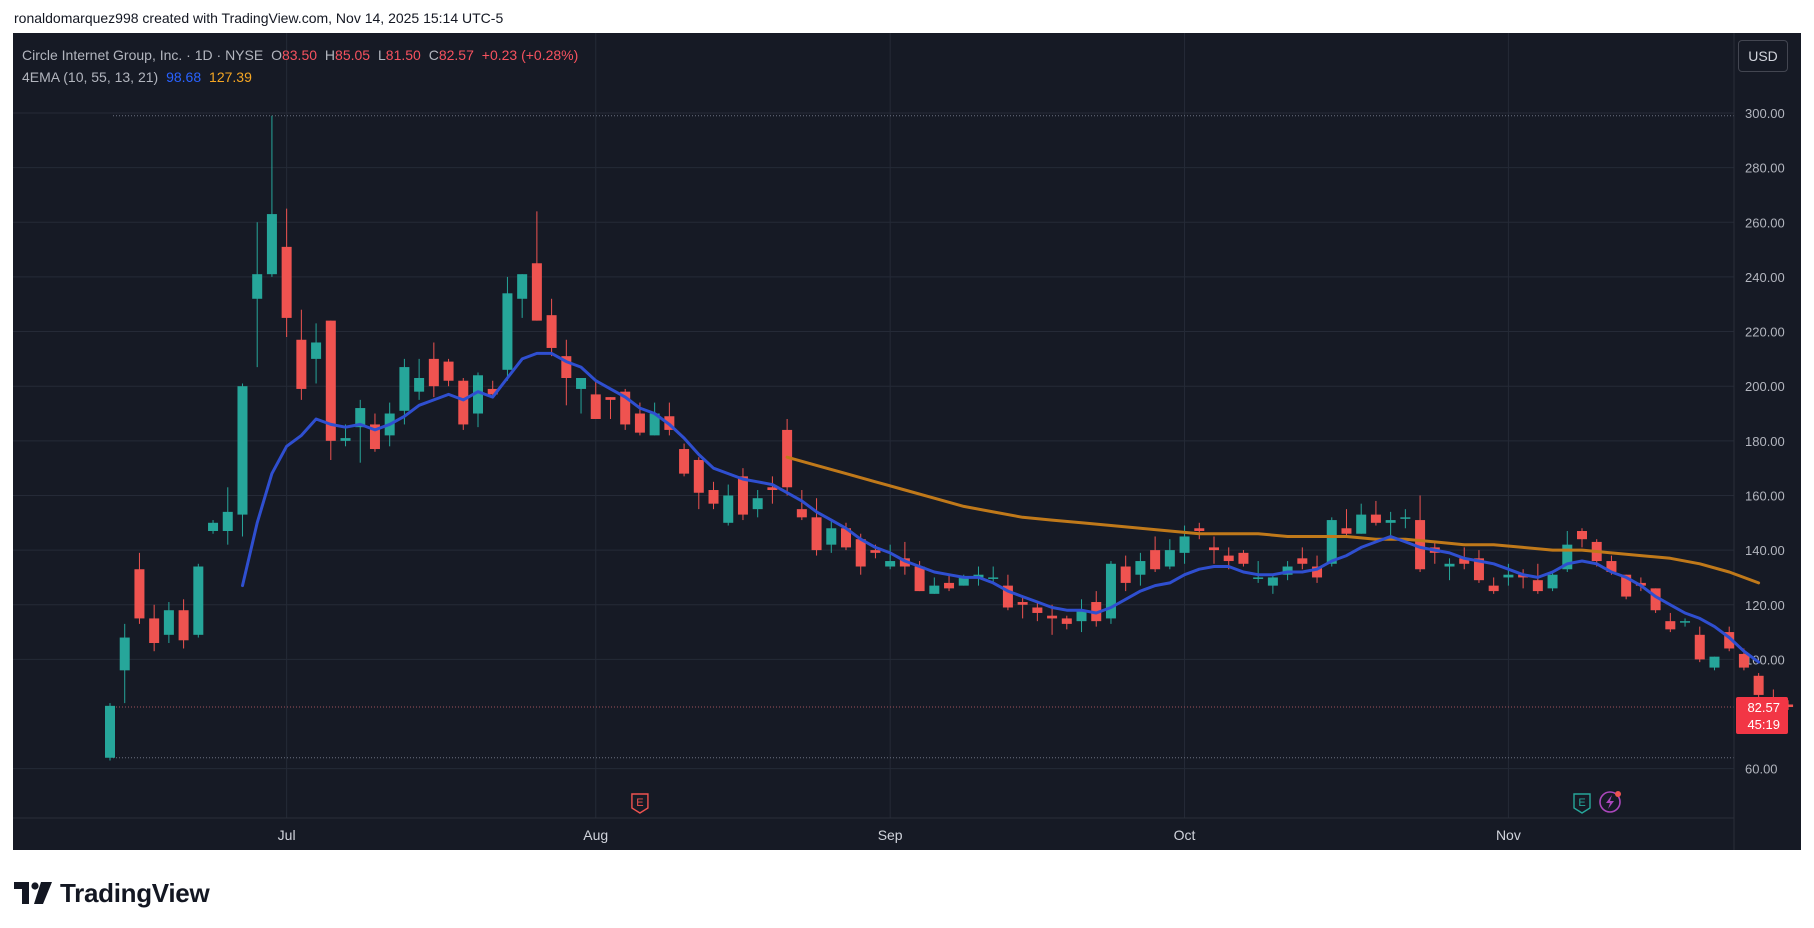 The height and width of the screenshot is (928, 1814). I want to click on price-tick-label: 220.00, so click(1765, 332).